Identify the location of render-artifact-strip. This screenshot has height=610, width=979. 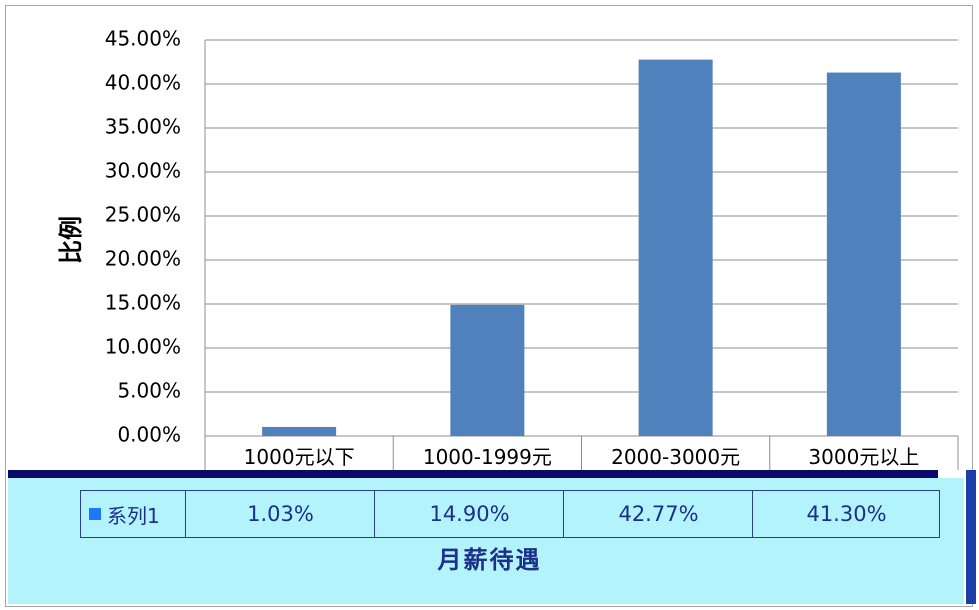
(971, 537).